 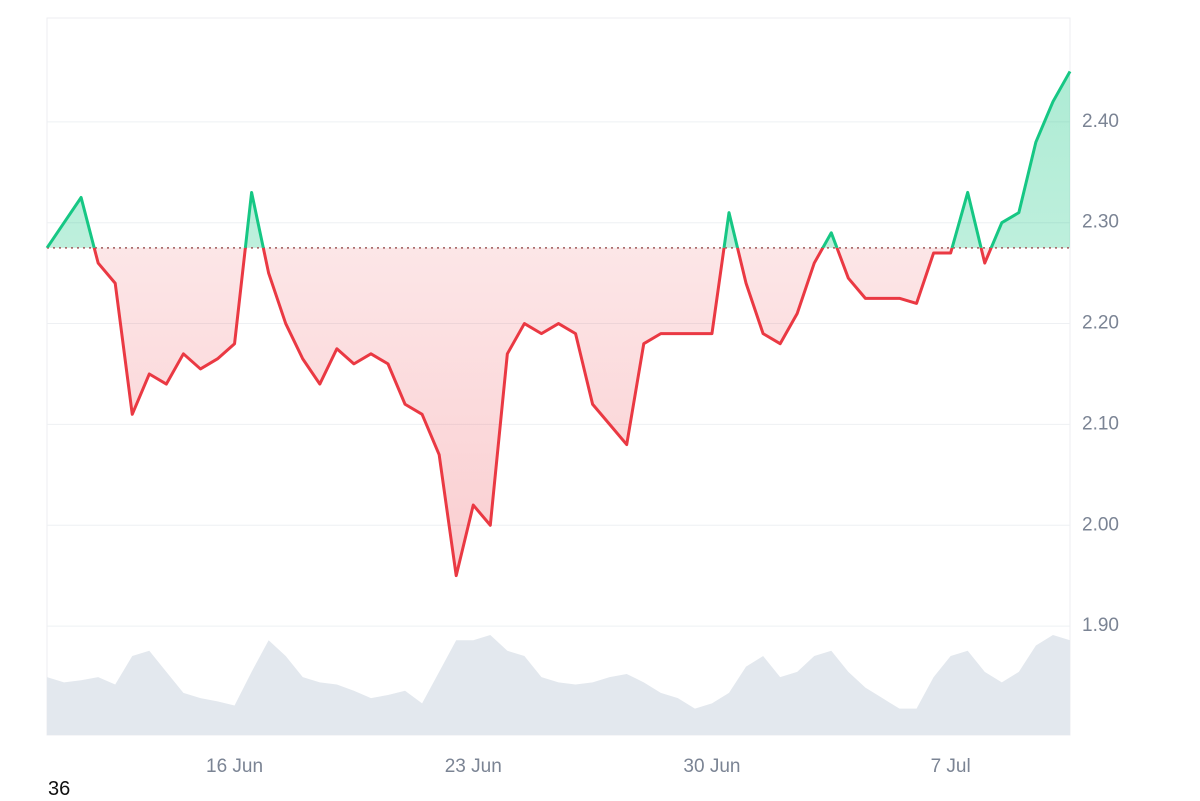 What do you see at coordinates (234, 765) in the screenshot?
I see `x-tick-label: 16 Jun` at bounding box center [234, 765].